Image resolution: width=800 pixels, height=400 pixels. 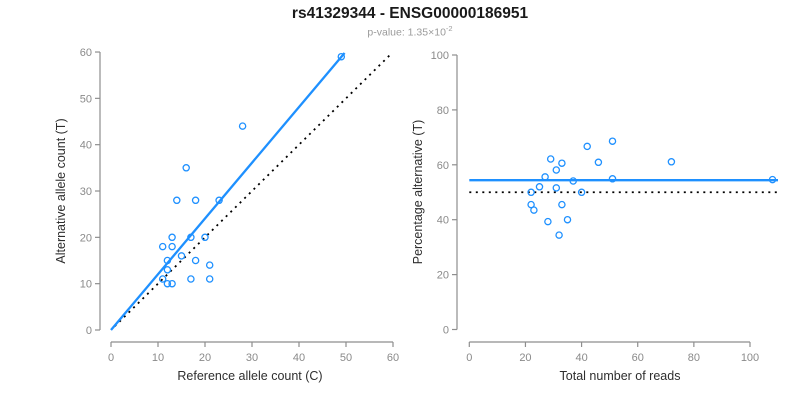 What do you see at coordinates (86, 192) in the screenshot?
I see `y-tick-label: 30` at bounding box center [86, 192].